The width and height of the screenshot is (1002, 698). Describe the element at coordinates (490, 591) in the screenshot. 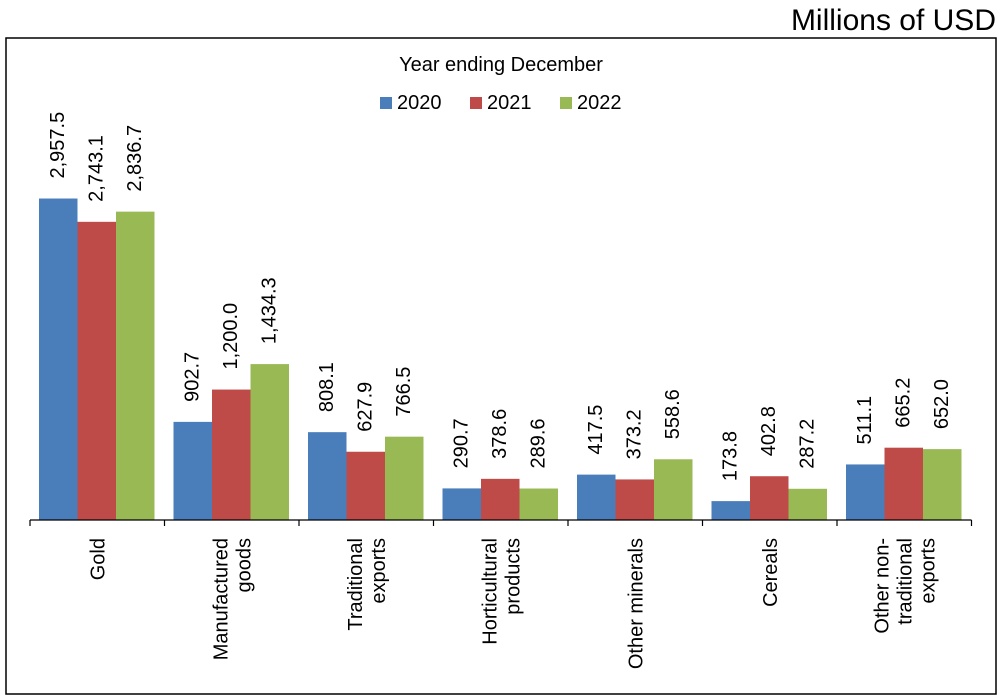

I see `category-label-3: Horticultural` at that location.